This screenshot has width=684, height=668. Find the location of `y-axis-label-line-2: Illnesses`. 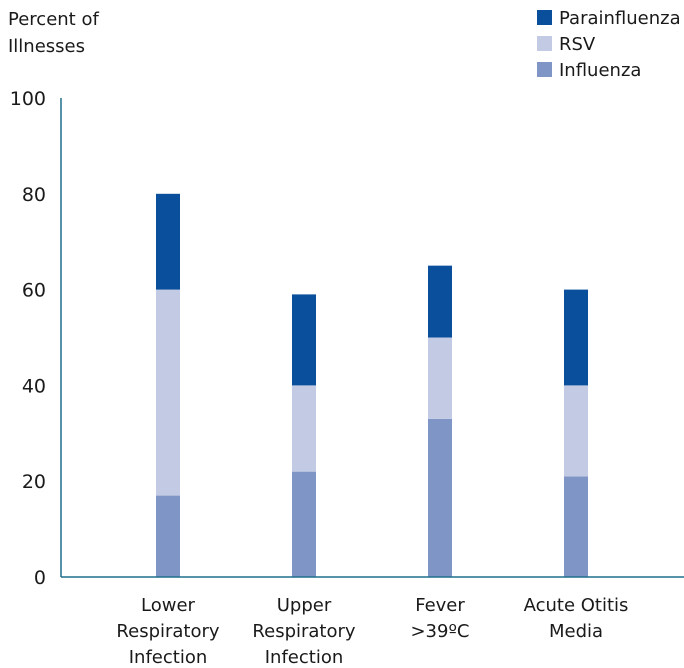

y-axis-label-line-2: Illnesses is located at coordinates (46, 46).